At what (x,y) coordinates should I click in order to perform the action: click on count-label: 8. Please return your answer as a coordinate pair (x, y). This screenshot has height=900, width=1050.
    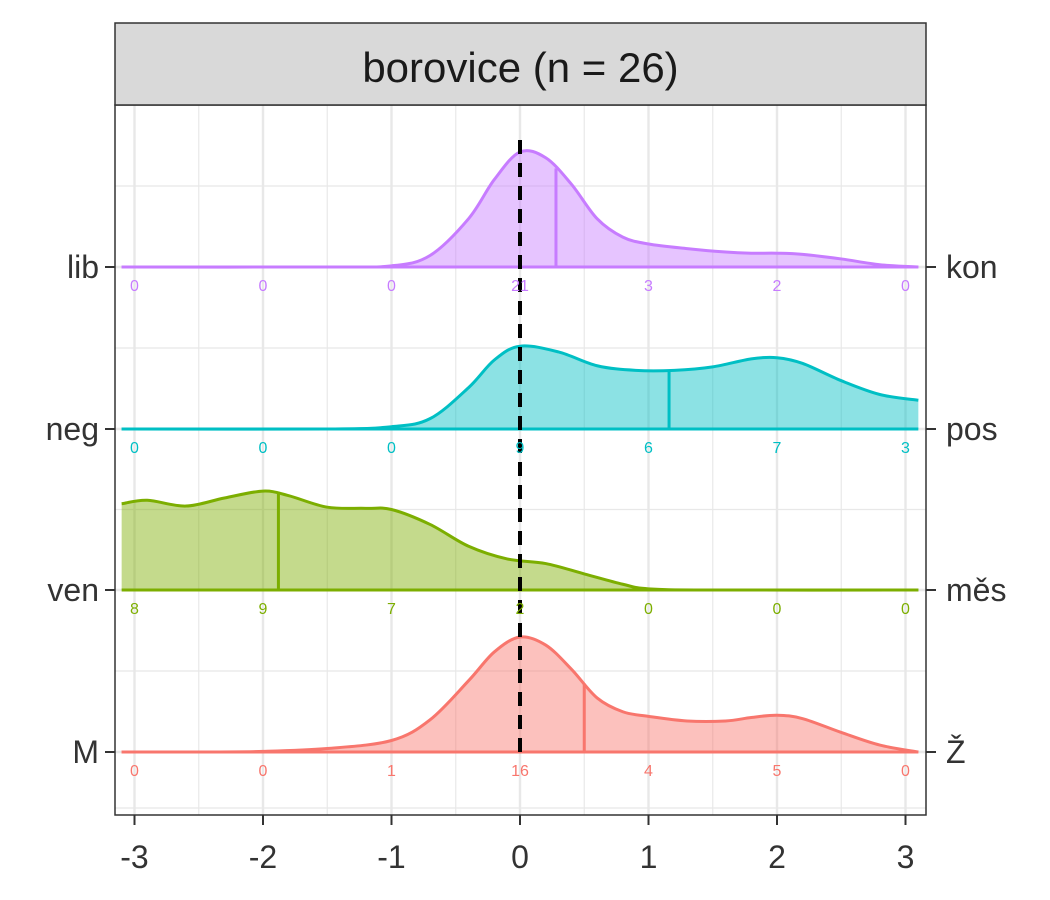
    Looking at the image, I should click on (134, 609).